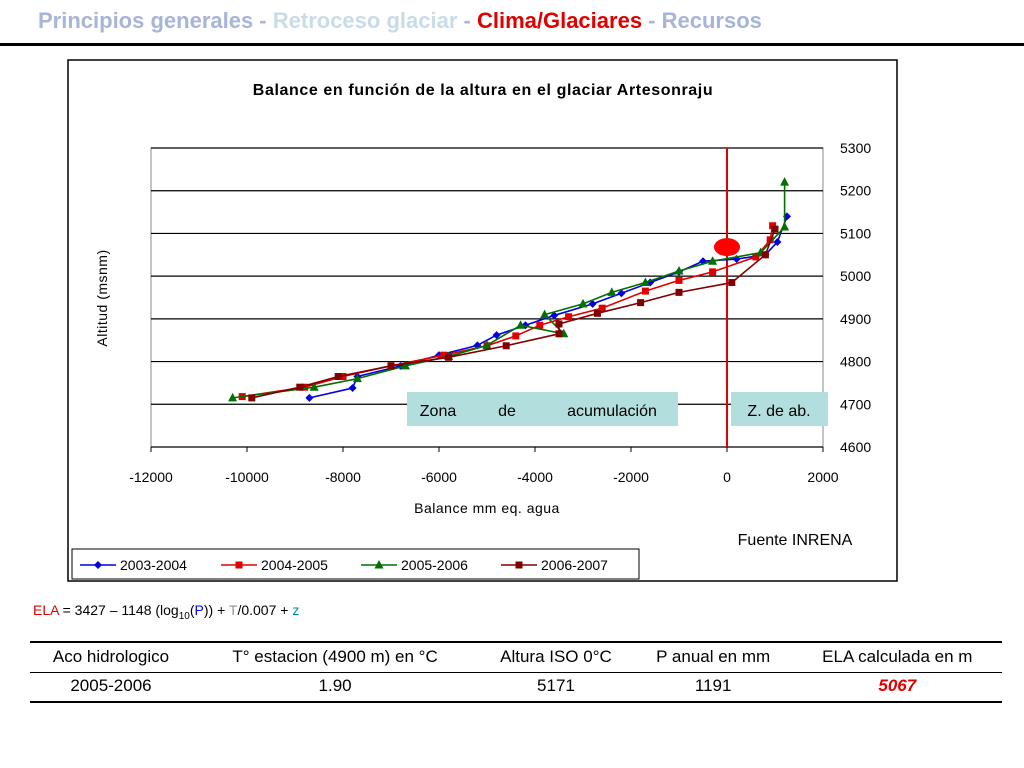 Image resolution: width=1024 pixels, height=768 pixels. I want to click on y-tick-label: 5000, so click(855, 276).